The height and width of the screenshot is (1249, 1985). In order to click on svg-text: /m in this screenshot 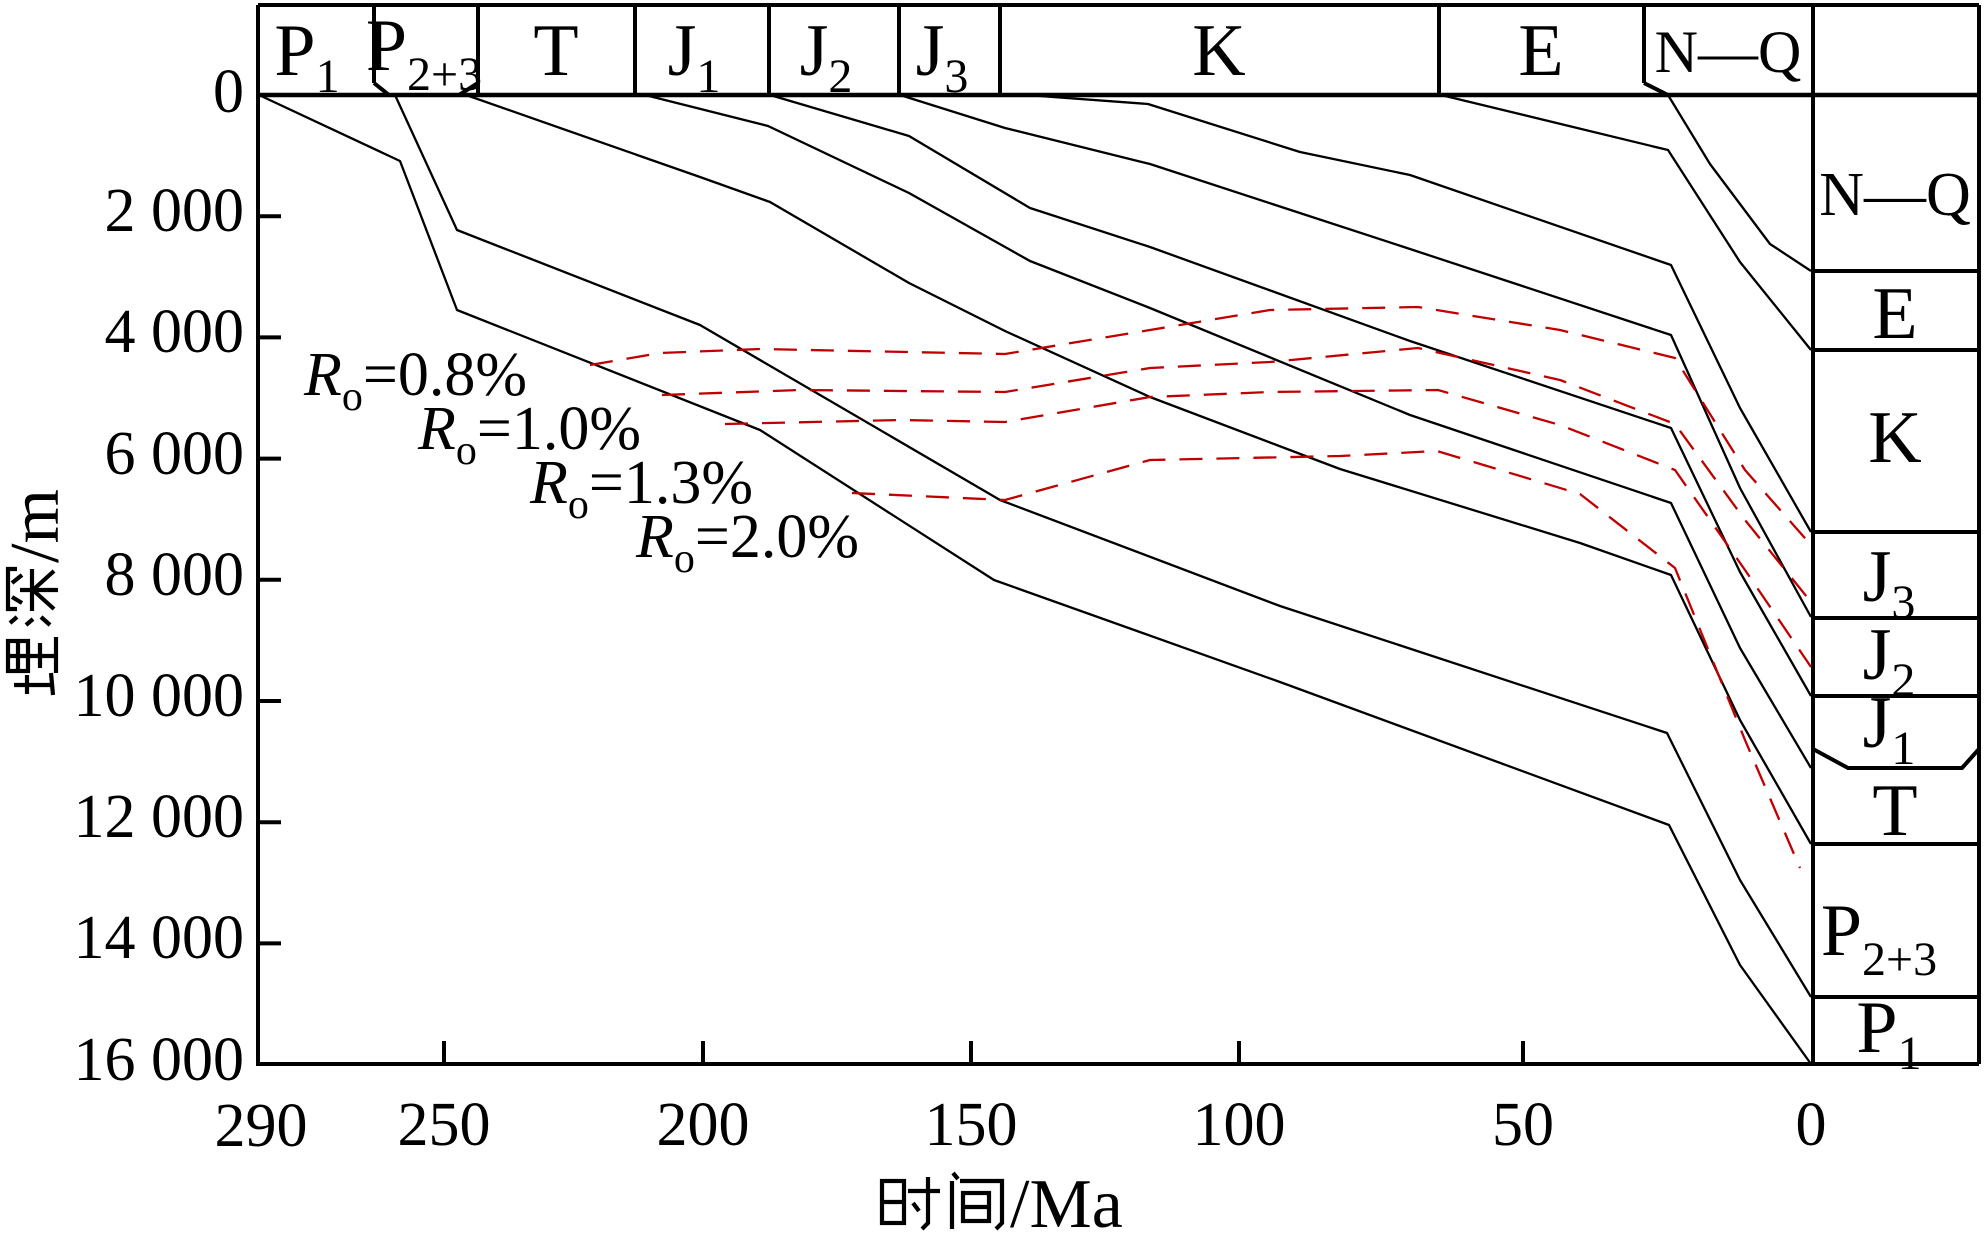, I will do `click(37, 526)`.